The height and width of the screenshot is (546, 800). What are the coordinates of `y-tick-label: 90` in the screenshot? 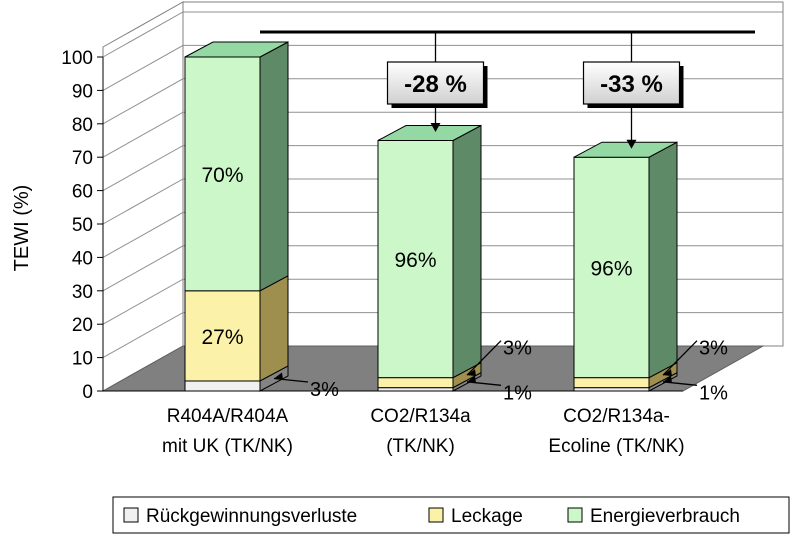 It's located at (82, 91).